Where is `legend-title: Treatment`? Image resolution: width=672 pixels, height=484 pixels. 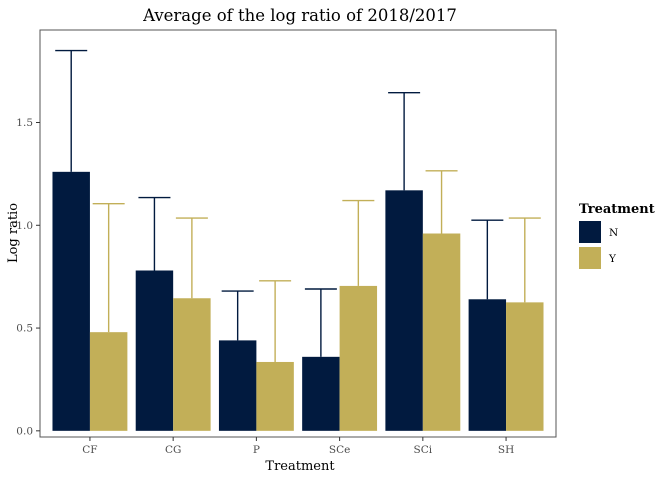
legend-title: Treatment is located at coordinates (617, 209).